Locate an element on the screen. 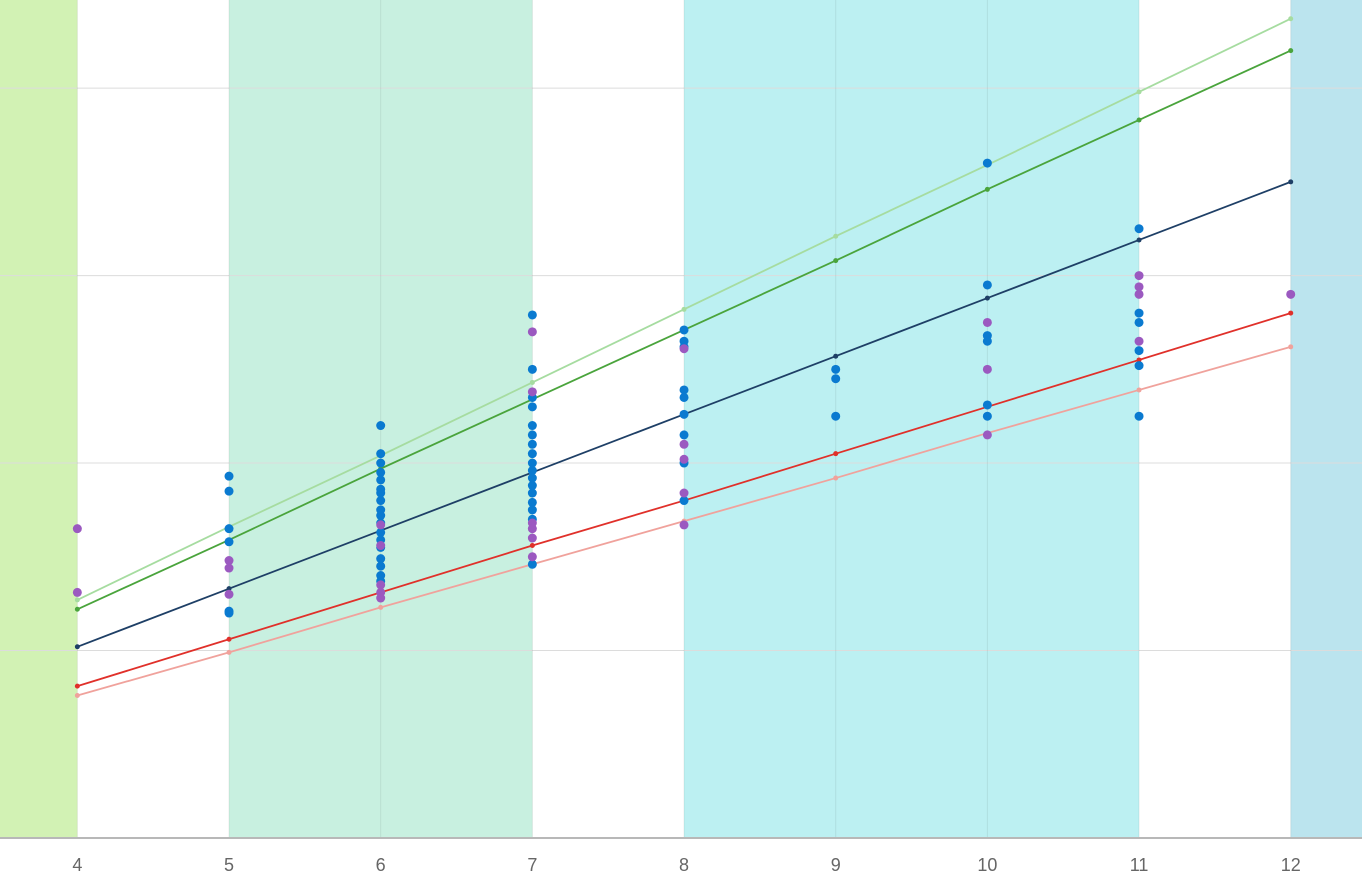 This screenshot has height=888, width=1362. x-tick-label: 4 is located at coordinates (77, 865).